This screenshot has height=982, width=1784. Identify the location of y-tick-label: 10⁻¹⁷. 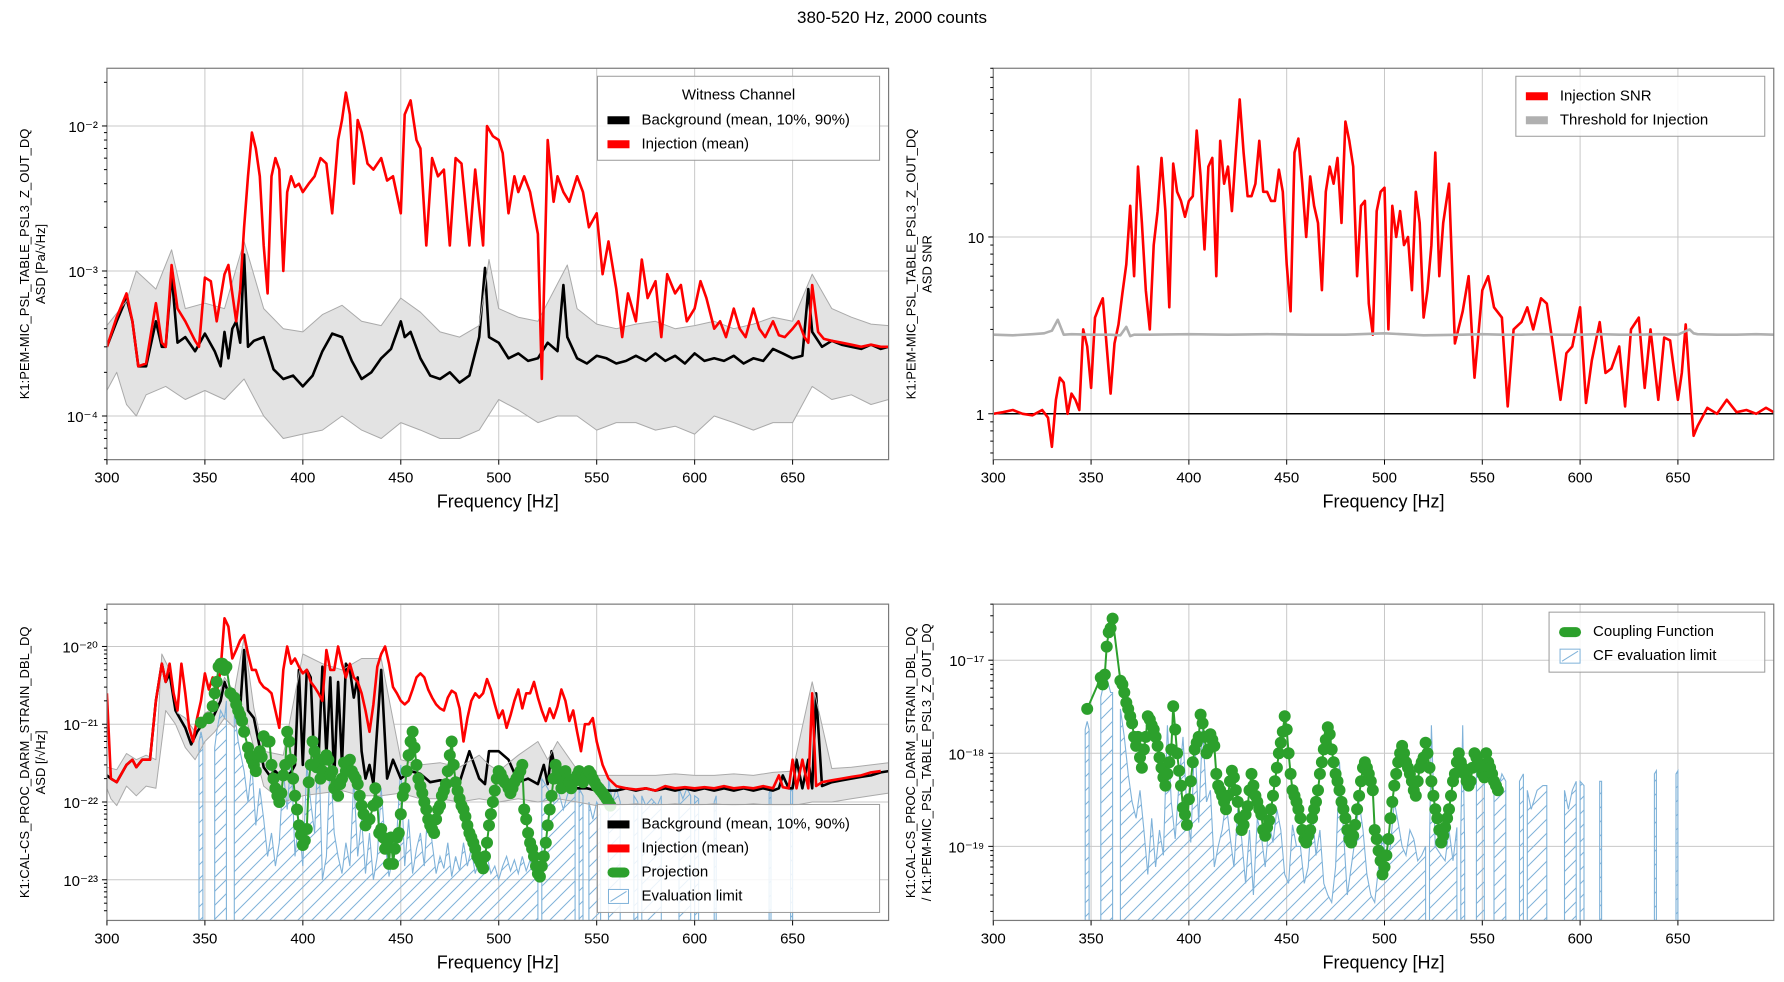
(966, 661).